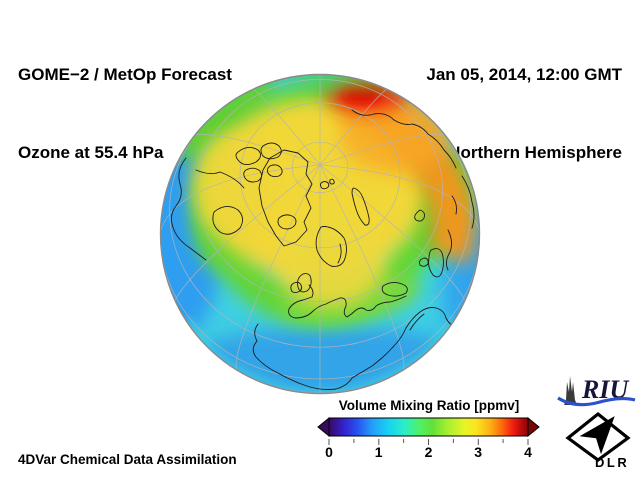  I want to click on colorbar-title: Volume Mixing Ratio [ppmv], so click(429, 405).